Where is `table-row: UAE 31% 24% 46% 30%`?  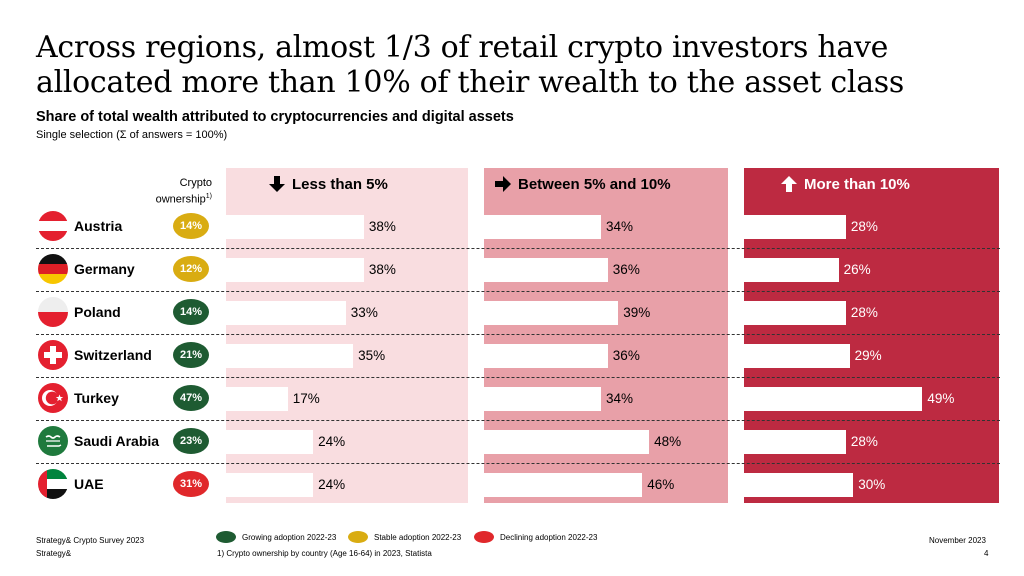
table-row: UAE 31% 24% 46% 30% is located at coordinates (518, 485).